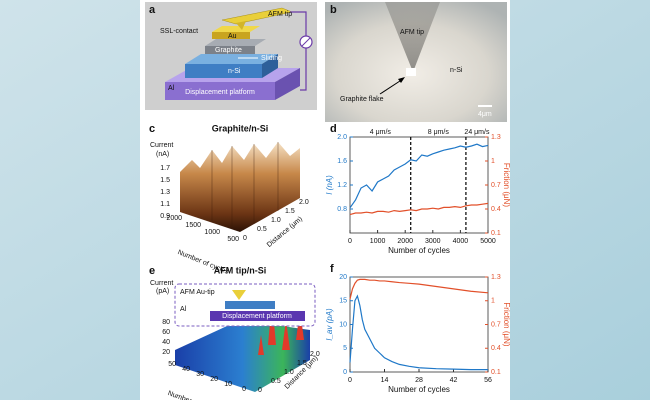  Describe the element at coordinates (488, 241) in the screenshot. I see `x-tick-label: 5000` at that location.